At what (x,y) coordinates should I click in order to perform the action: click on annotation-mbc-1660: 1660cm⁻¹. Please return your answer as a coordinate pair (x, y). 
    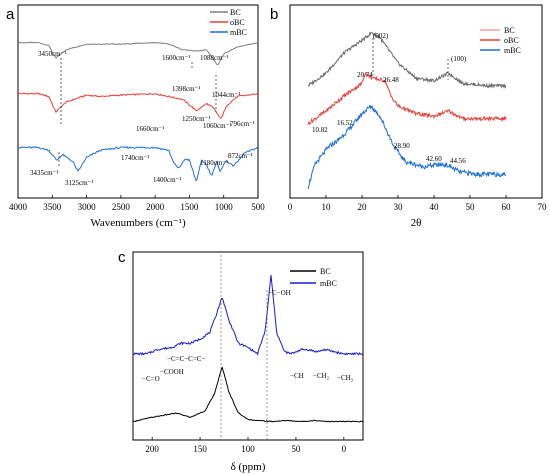
    Looking at the image, I should click on (150, 129).